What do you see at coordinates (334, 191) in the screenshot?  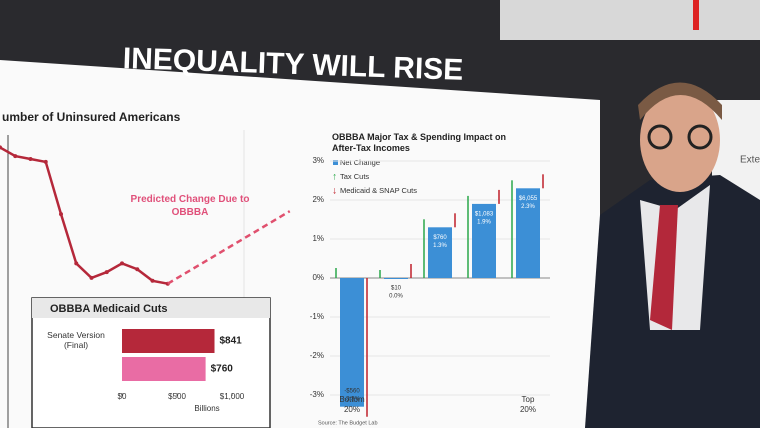 I see `legend-arrow: ↓` at bounding box center [334, 191].